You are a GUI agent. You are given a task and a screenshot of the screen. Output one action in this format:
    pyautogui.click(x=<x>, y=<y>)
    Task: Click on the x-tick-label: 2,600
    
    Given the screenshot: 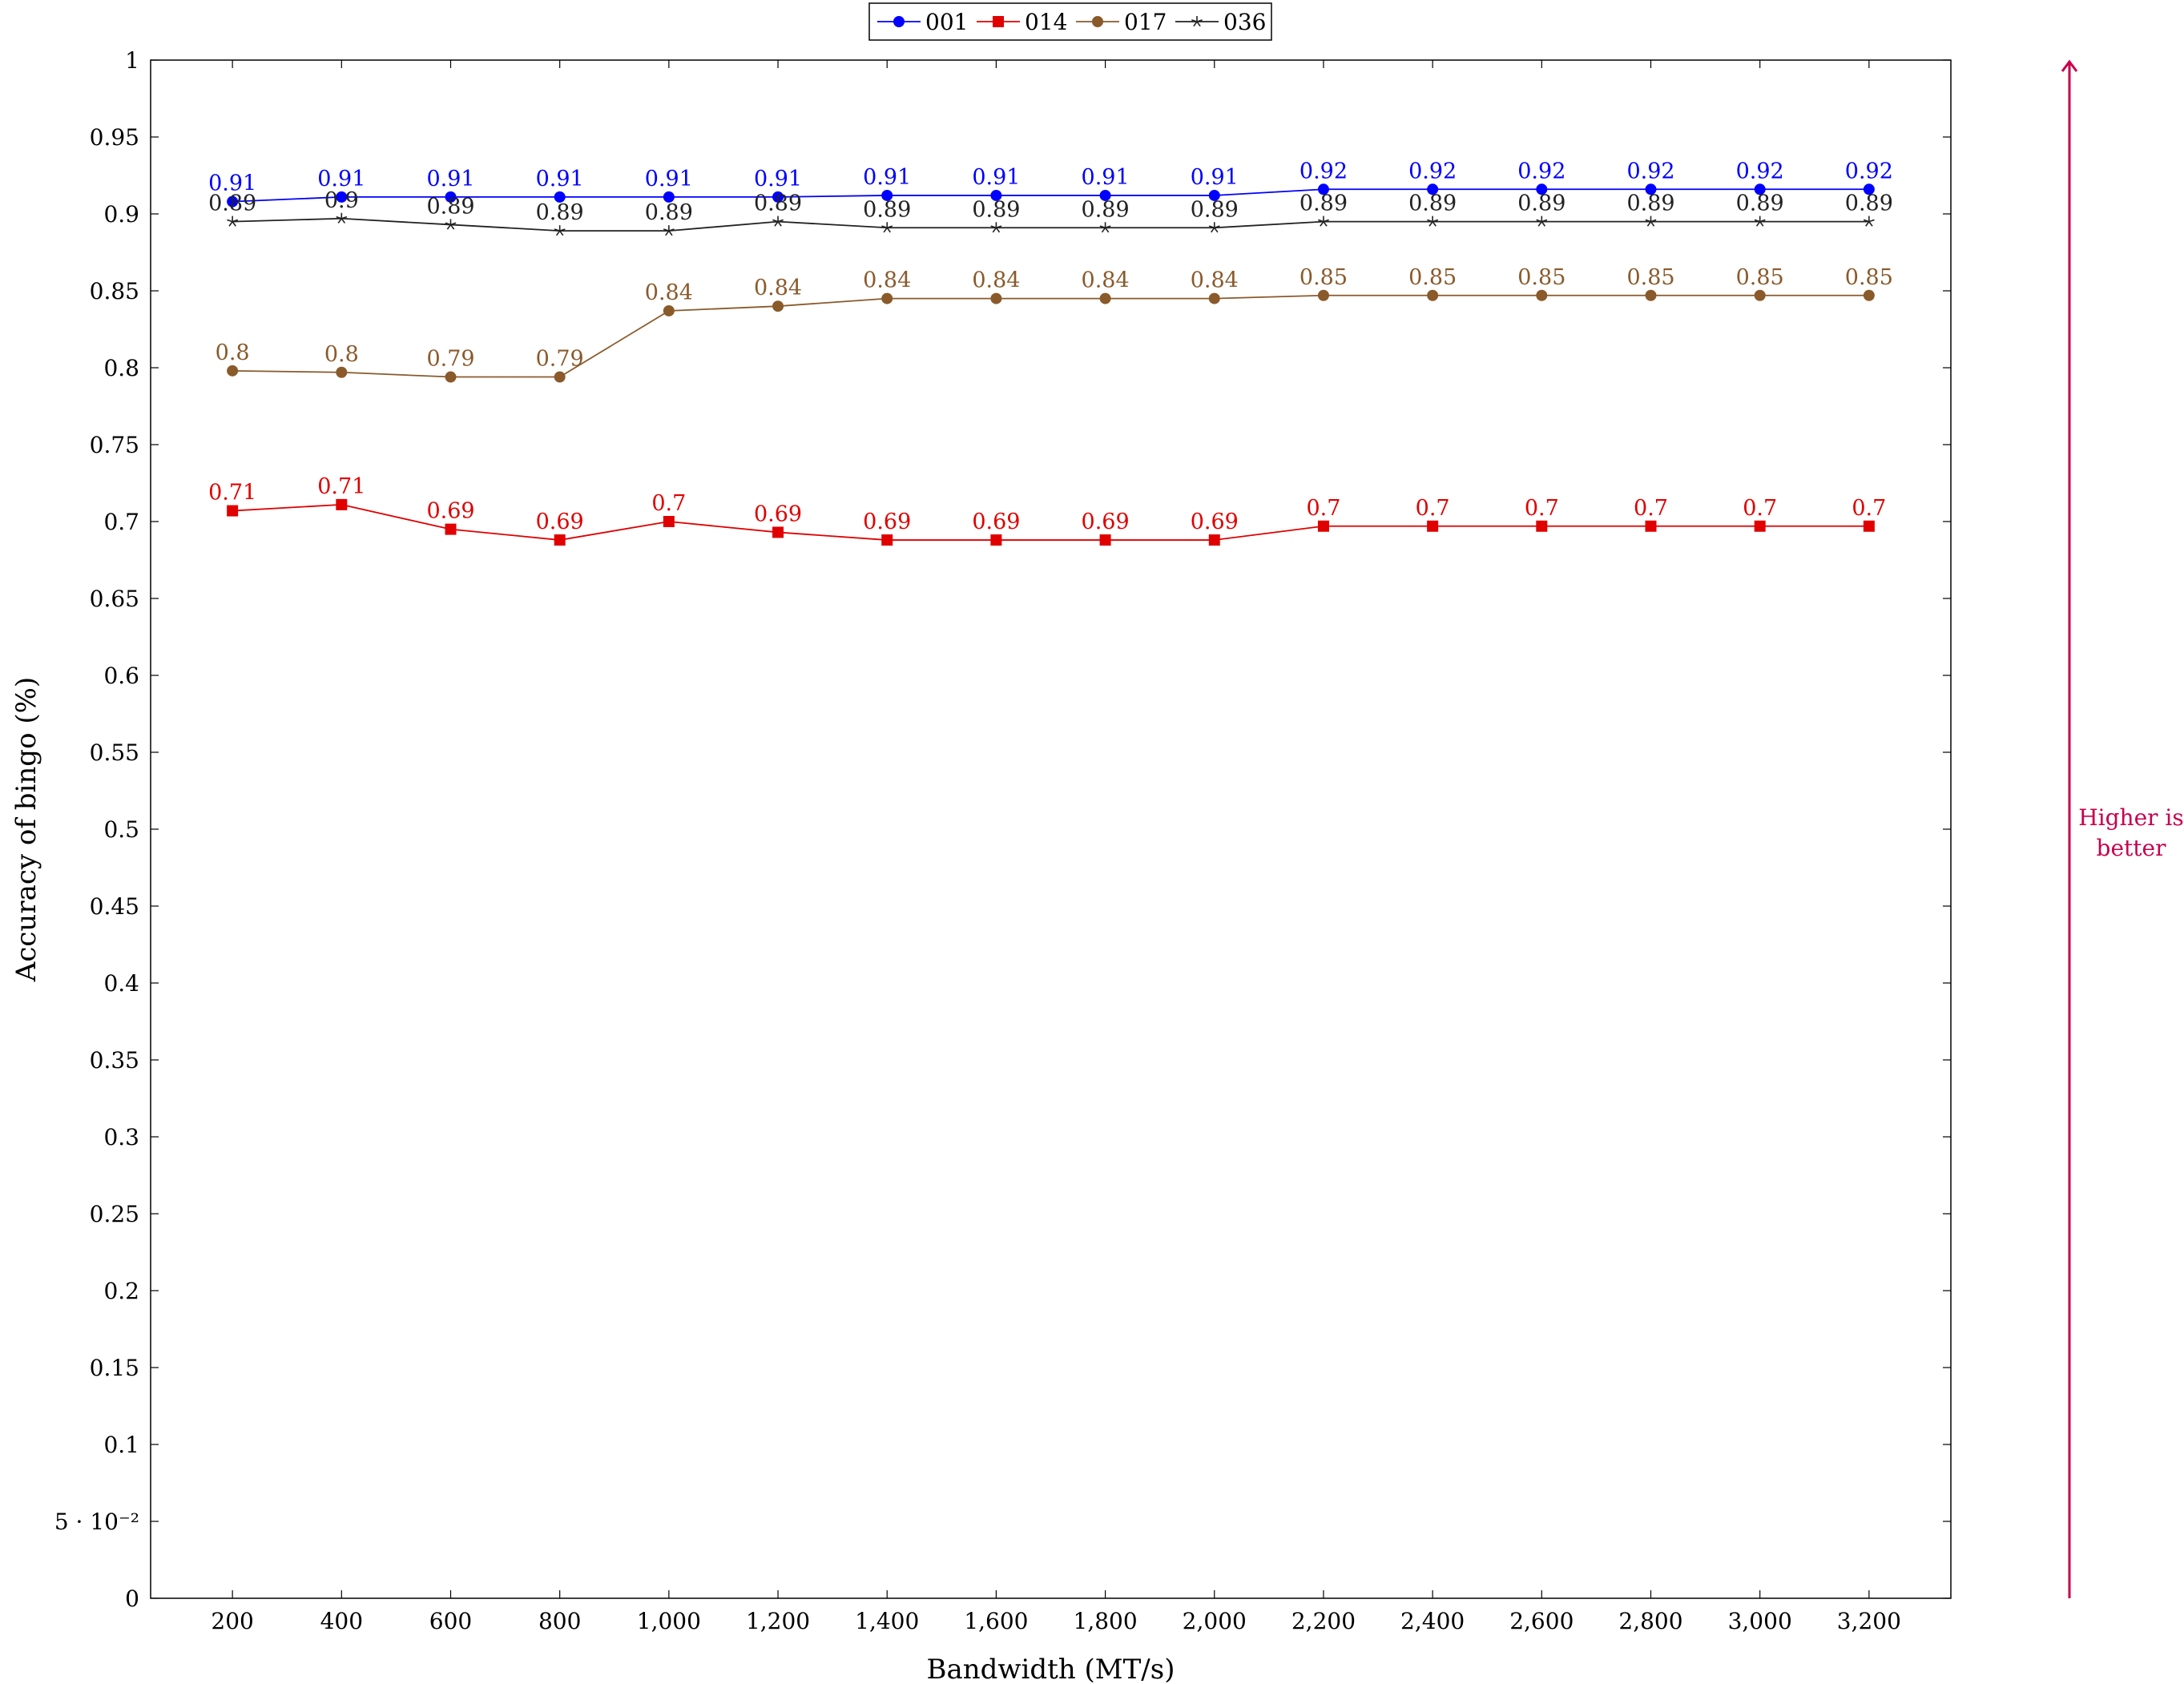 What is the action you would take?
    pyautogui.click(x=1541, y=1621)
    